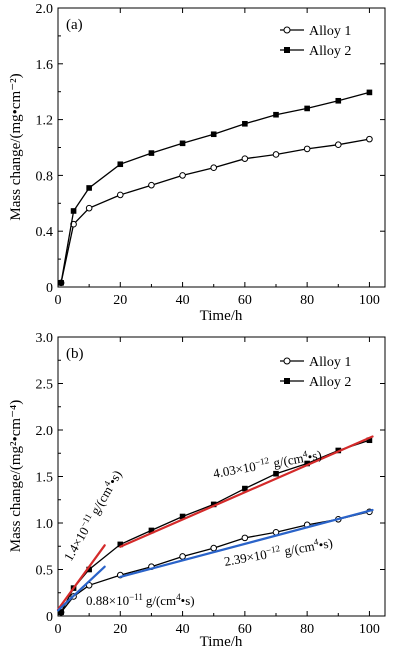  I want to click on panel-label: (a), so click(74, 25).